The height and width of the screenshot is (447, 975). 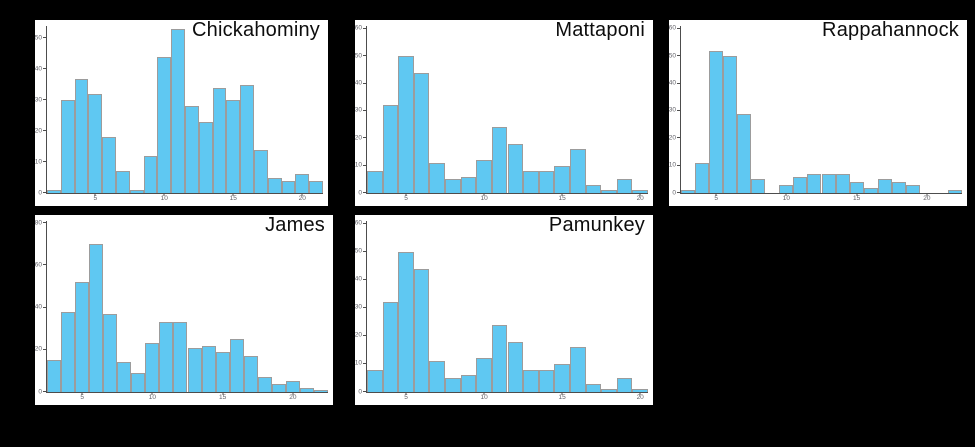 I want to click on plot-area-chickahominy: 0 10 20 30 40 50 5 10 15 20, so click(x=179, y=114).